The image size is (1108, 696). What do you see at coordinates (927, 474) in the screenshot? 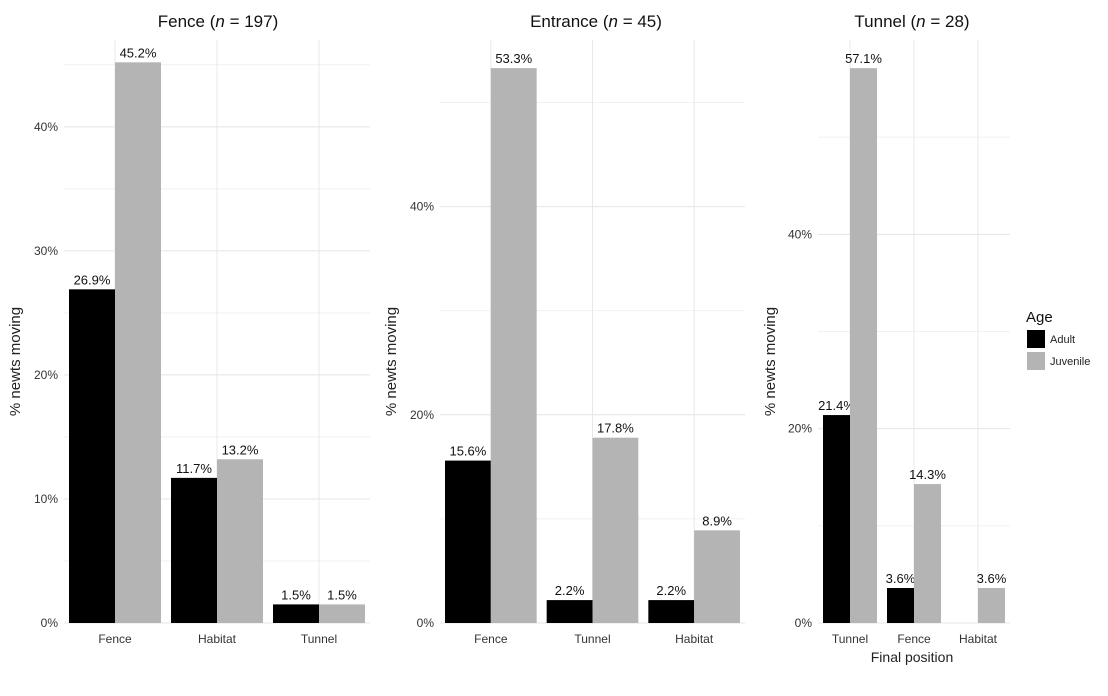
I see `data-label: 14.3%` at bounding box center [927, 474].